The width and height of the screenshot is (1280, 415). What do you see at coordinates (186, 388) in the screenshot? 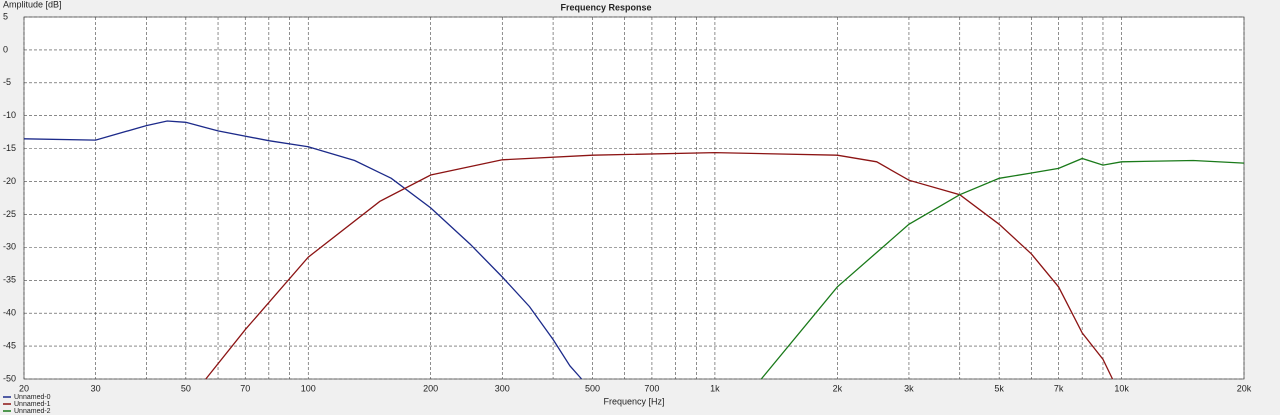
I see `x-tick-label: 50` at bounding box center [186, 388].